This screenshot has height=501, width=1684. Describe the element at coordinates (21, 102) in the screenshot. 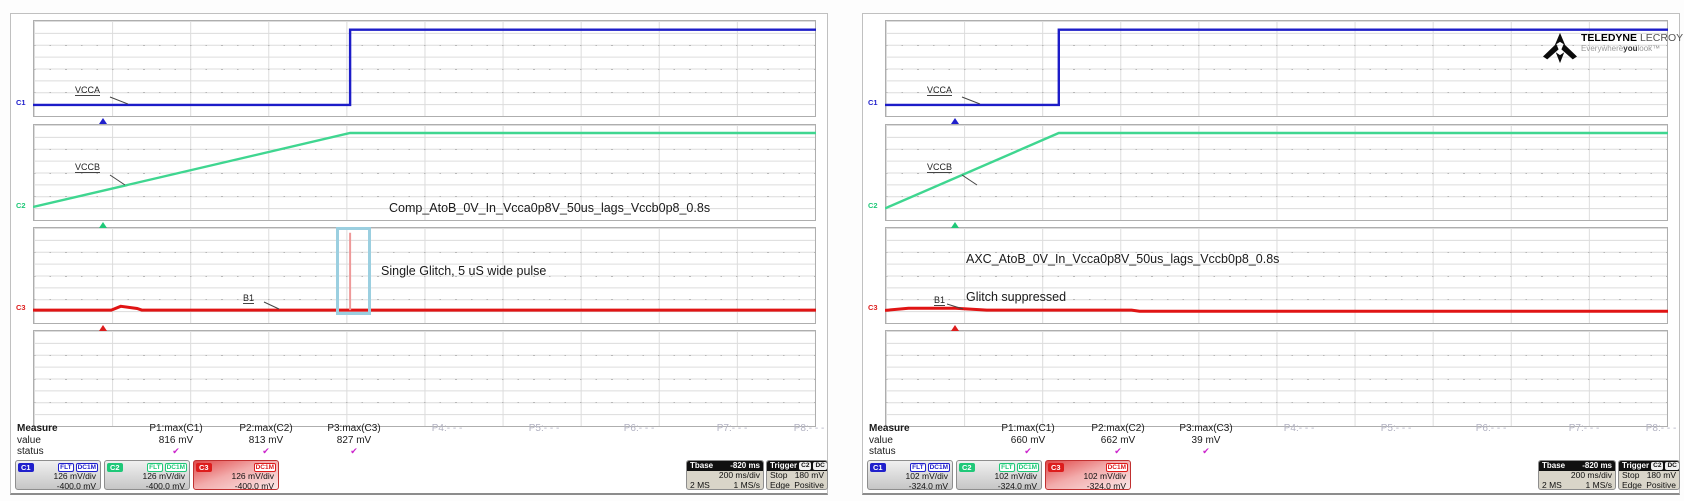

I see `channel-zero-marker-c1: C1` at that location.